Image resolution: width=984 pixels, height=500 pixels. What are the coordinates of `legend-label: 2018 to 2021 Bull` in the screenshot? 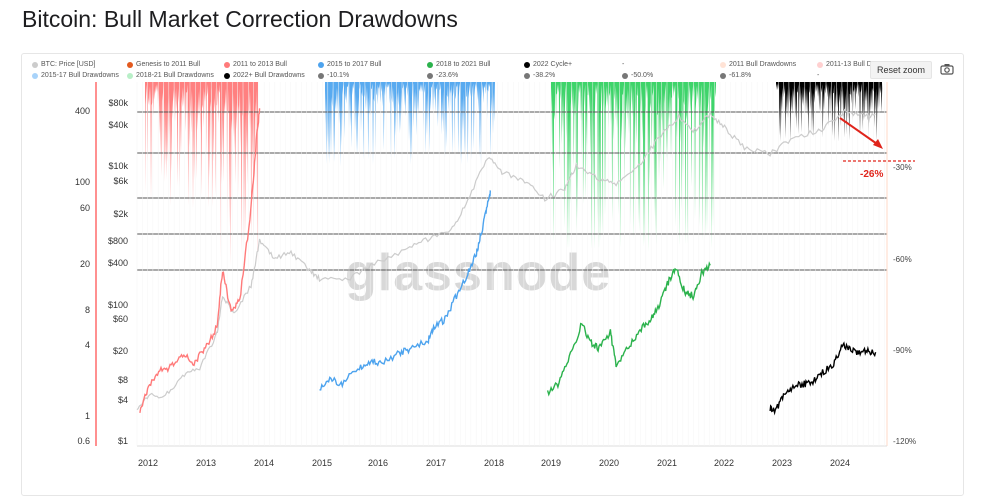 It's located at (463, 64).